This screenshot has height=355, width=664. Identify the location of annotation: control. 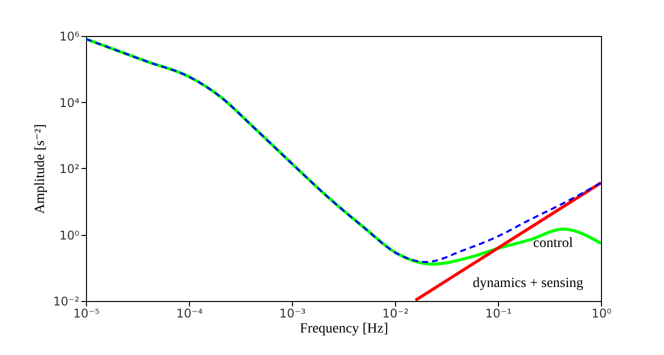
(553, 243).